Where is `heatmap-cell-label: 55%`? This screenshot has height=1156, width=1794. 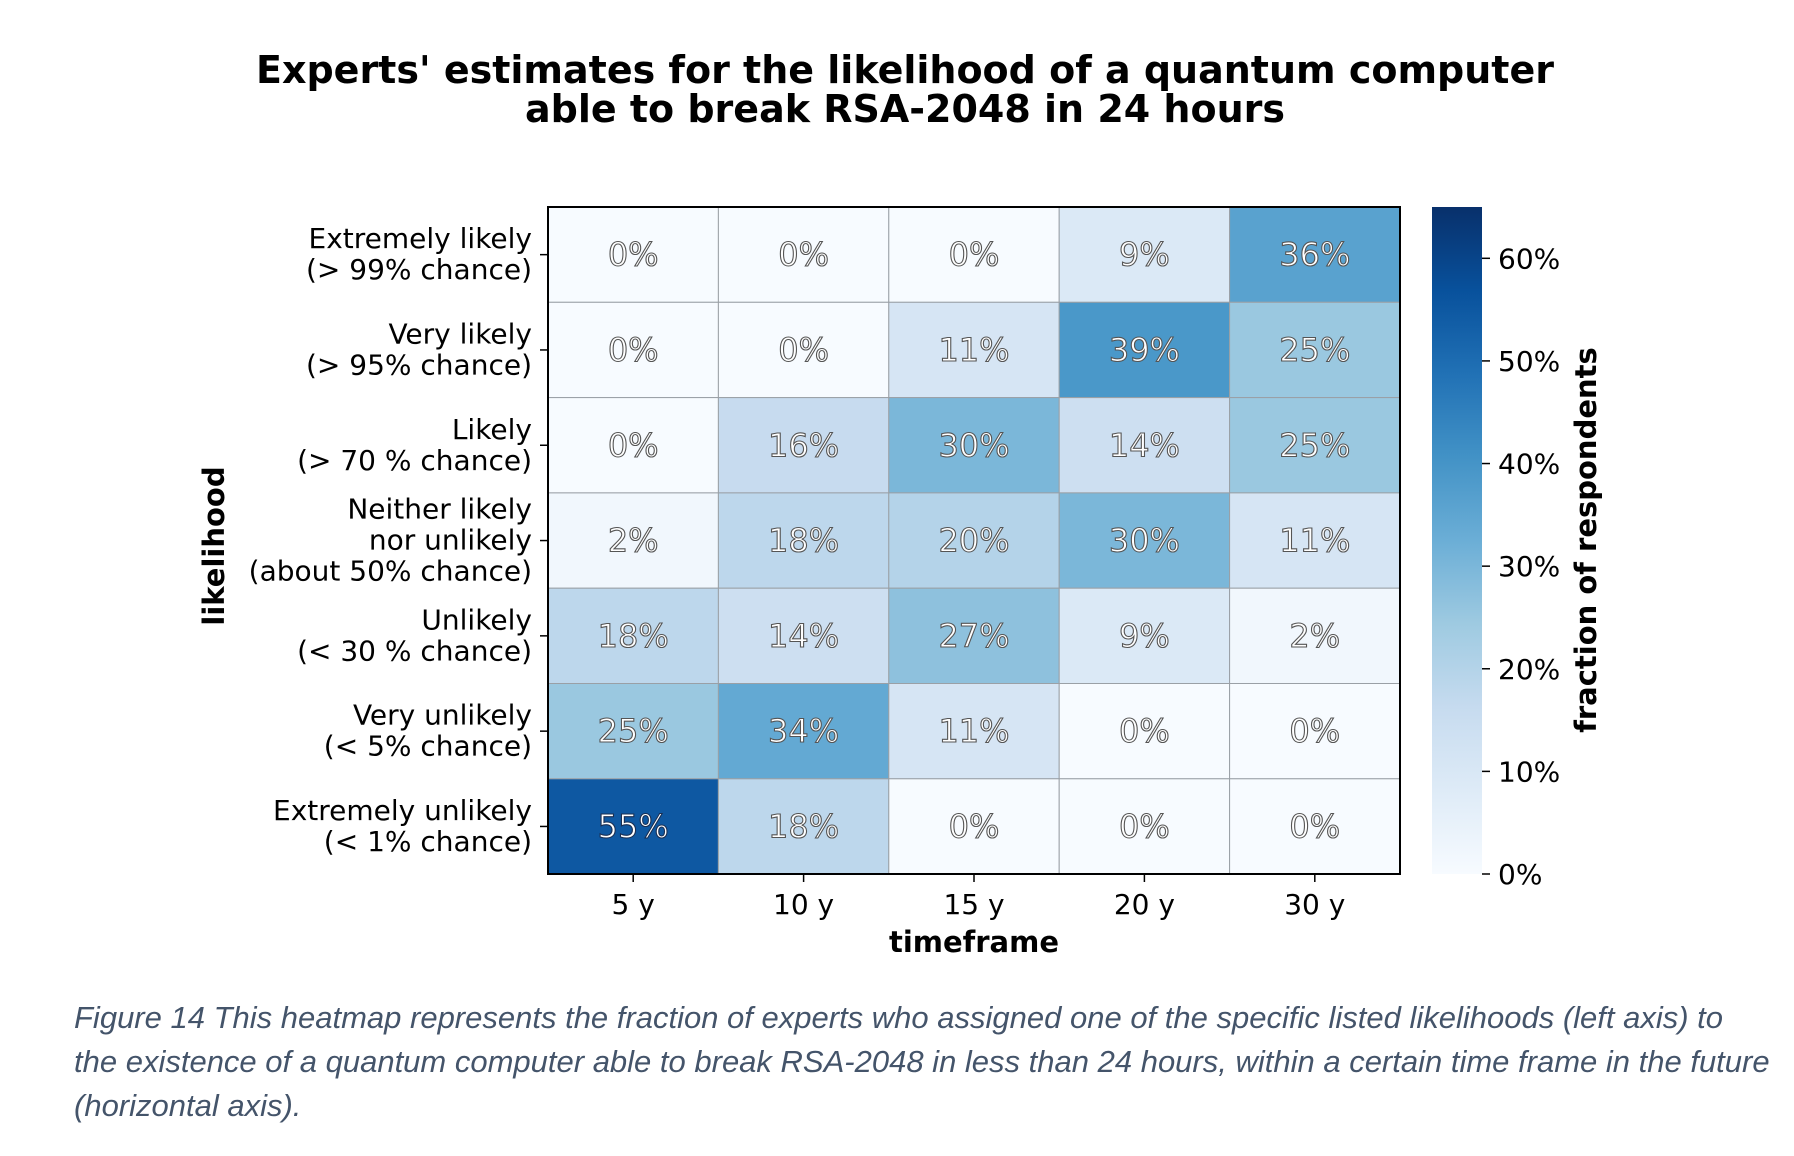
heatmap-cell-label: 55% is located at coordinates (633, 826).